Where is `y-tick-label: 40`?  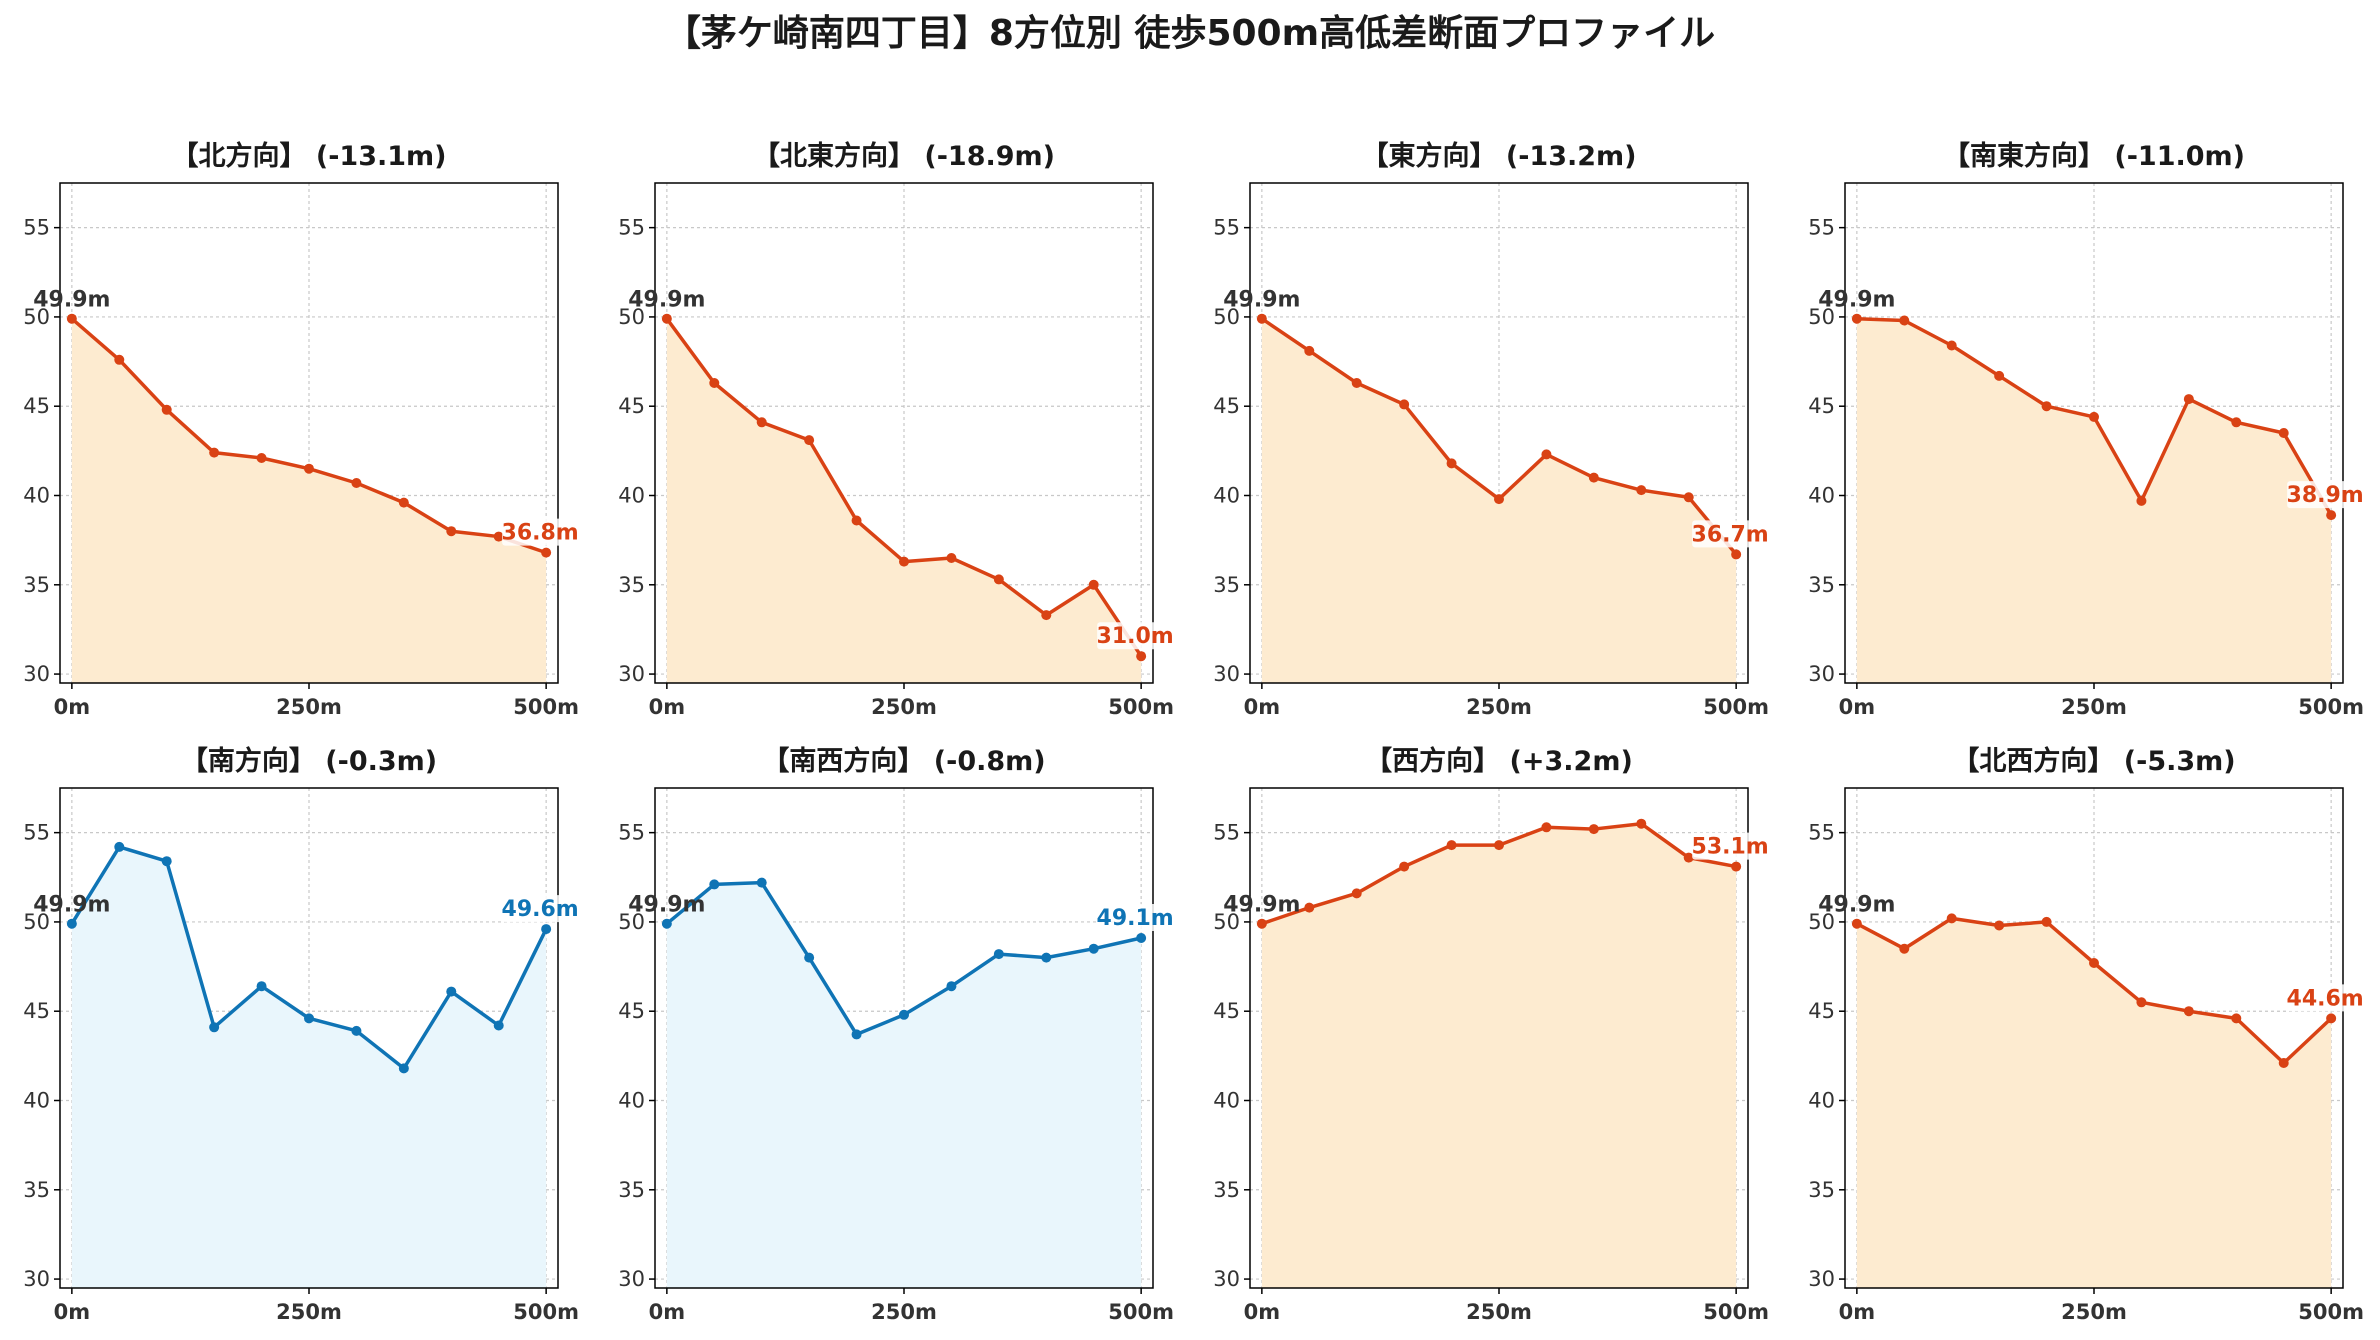
y-tick-label: 40 is located at coordinates (36, 1101).